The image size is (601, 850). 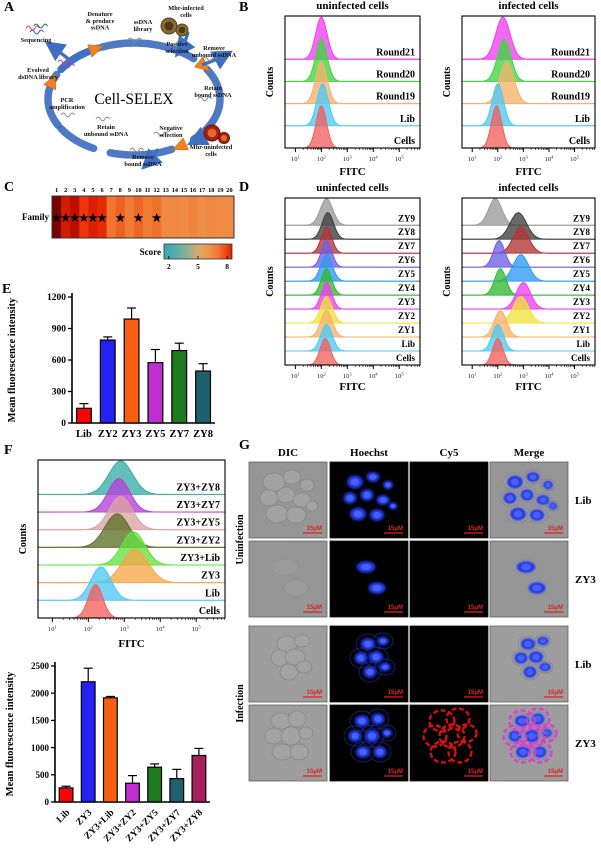 I want to click on bar-Lib, so click(x=83, y=415).